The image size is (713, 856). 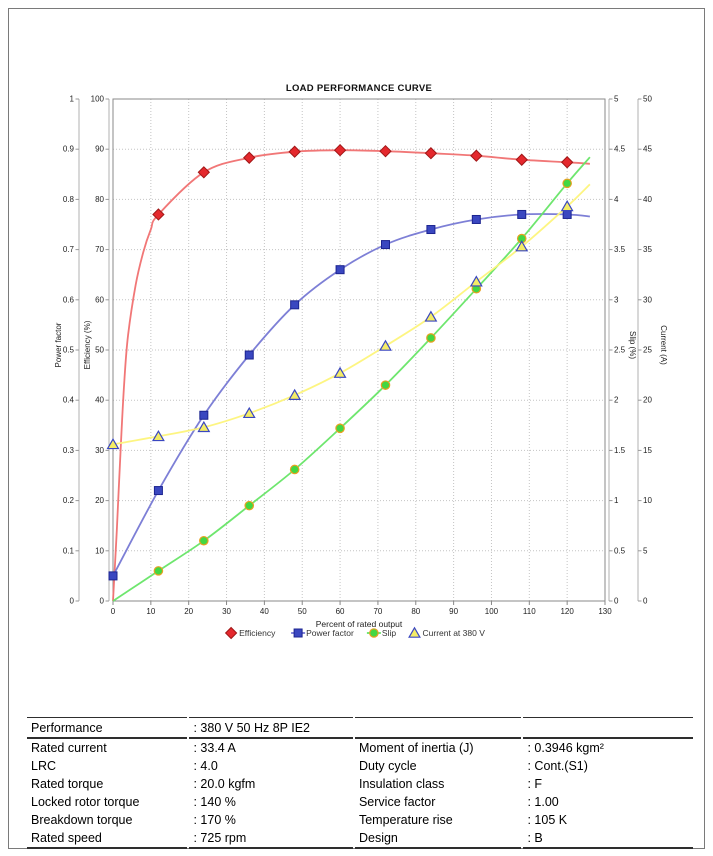 I want to click on legend-label: Slip, so click(x=389, y=633).